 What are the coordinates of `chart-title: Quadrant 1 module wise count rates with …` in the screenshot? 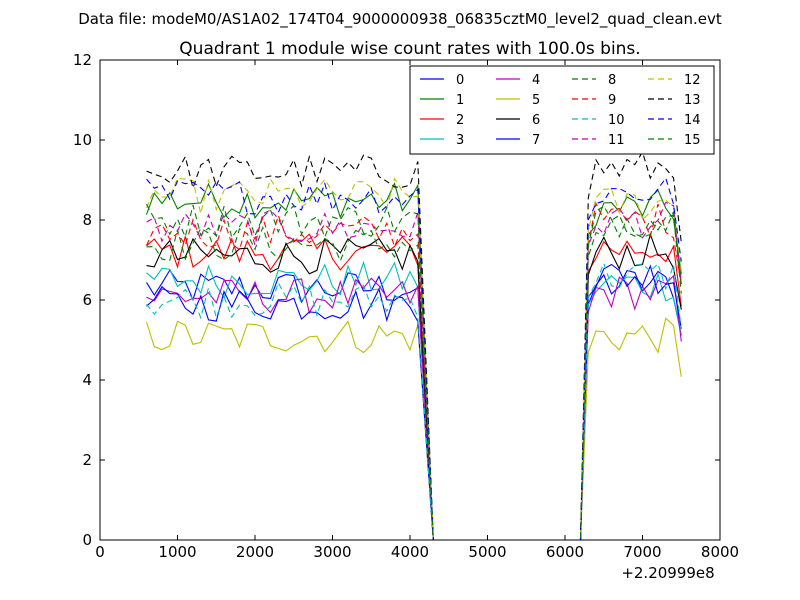 It's located at (409, 49).